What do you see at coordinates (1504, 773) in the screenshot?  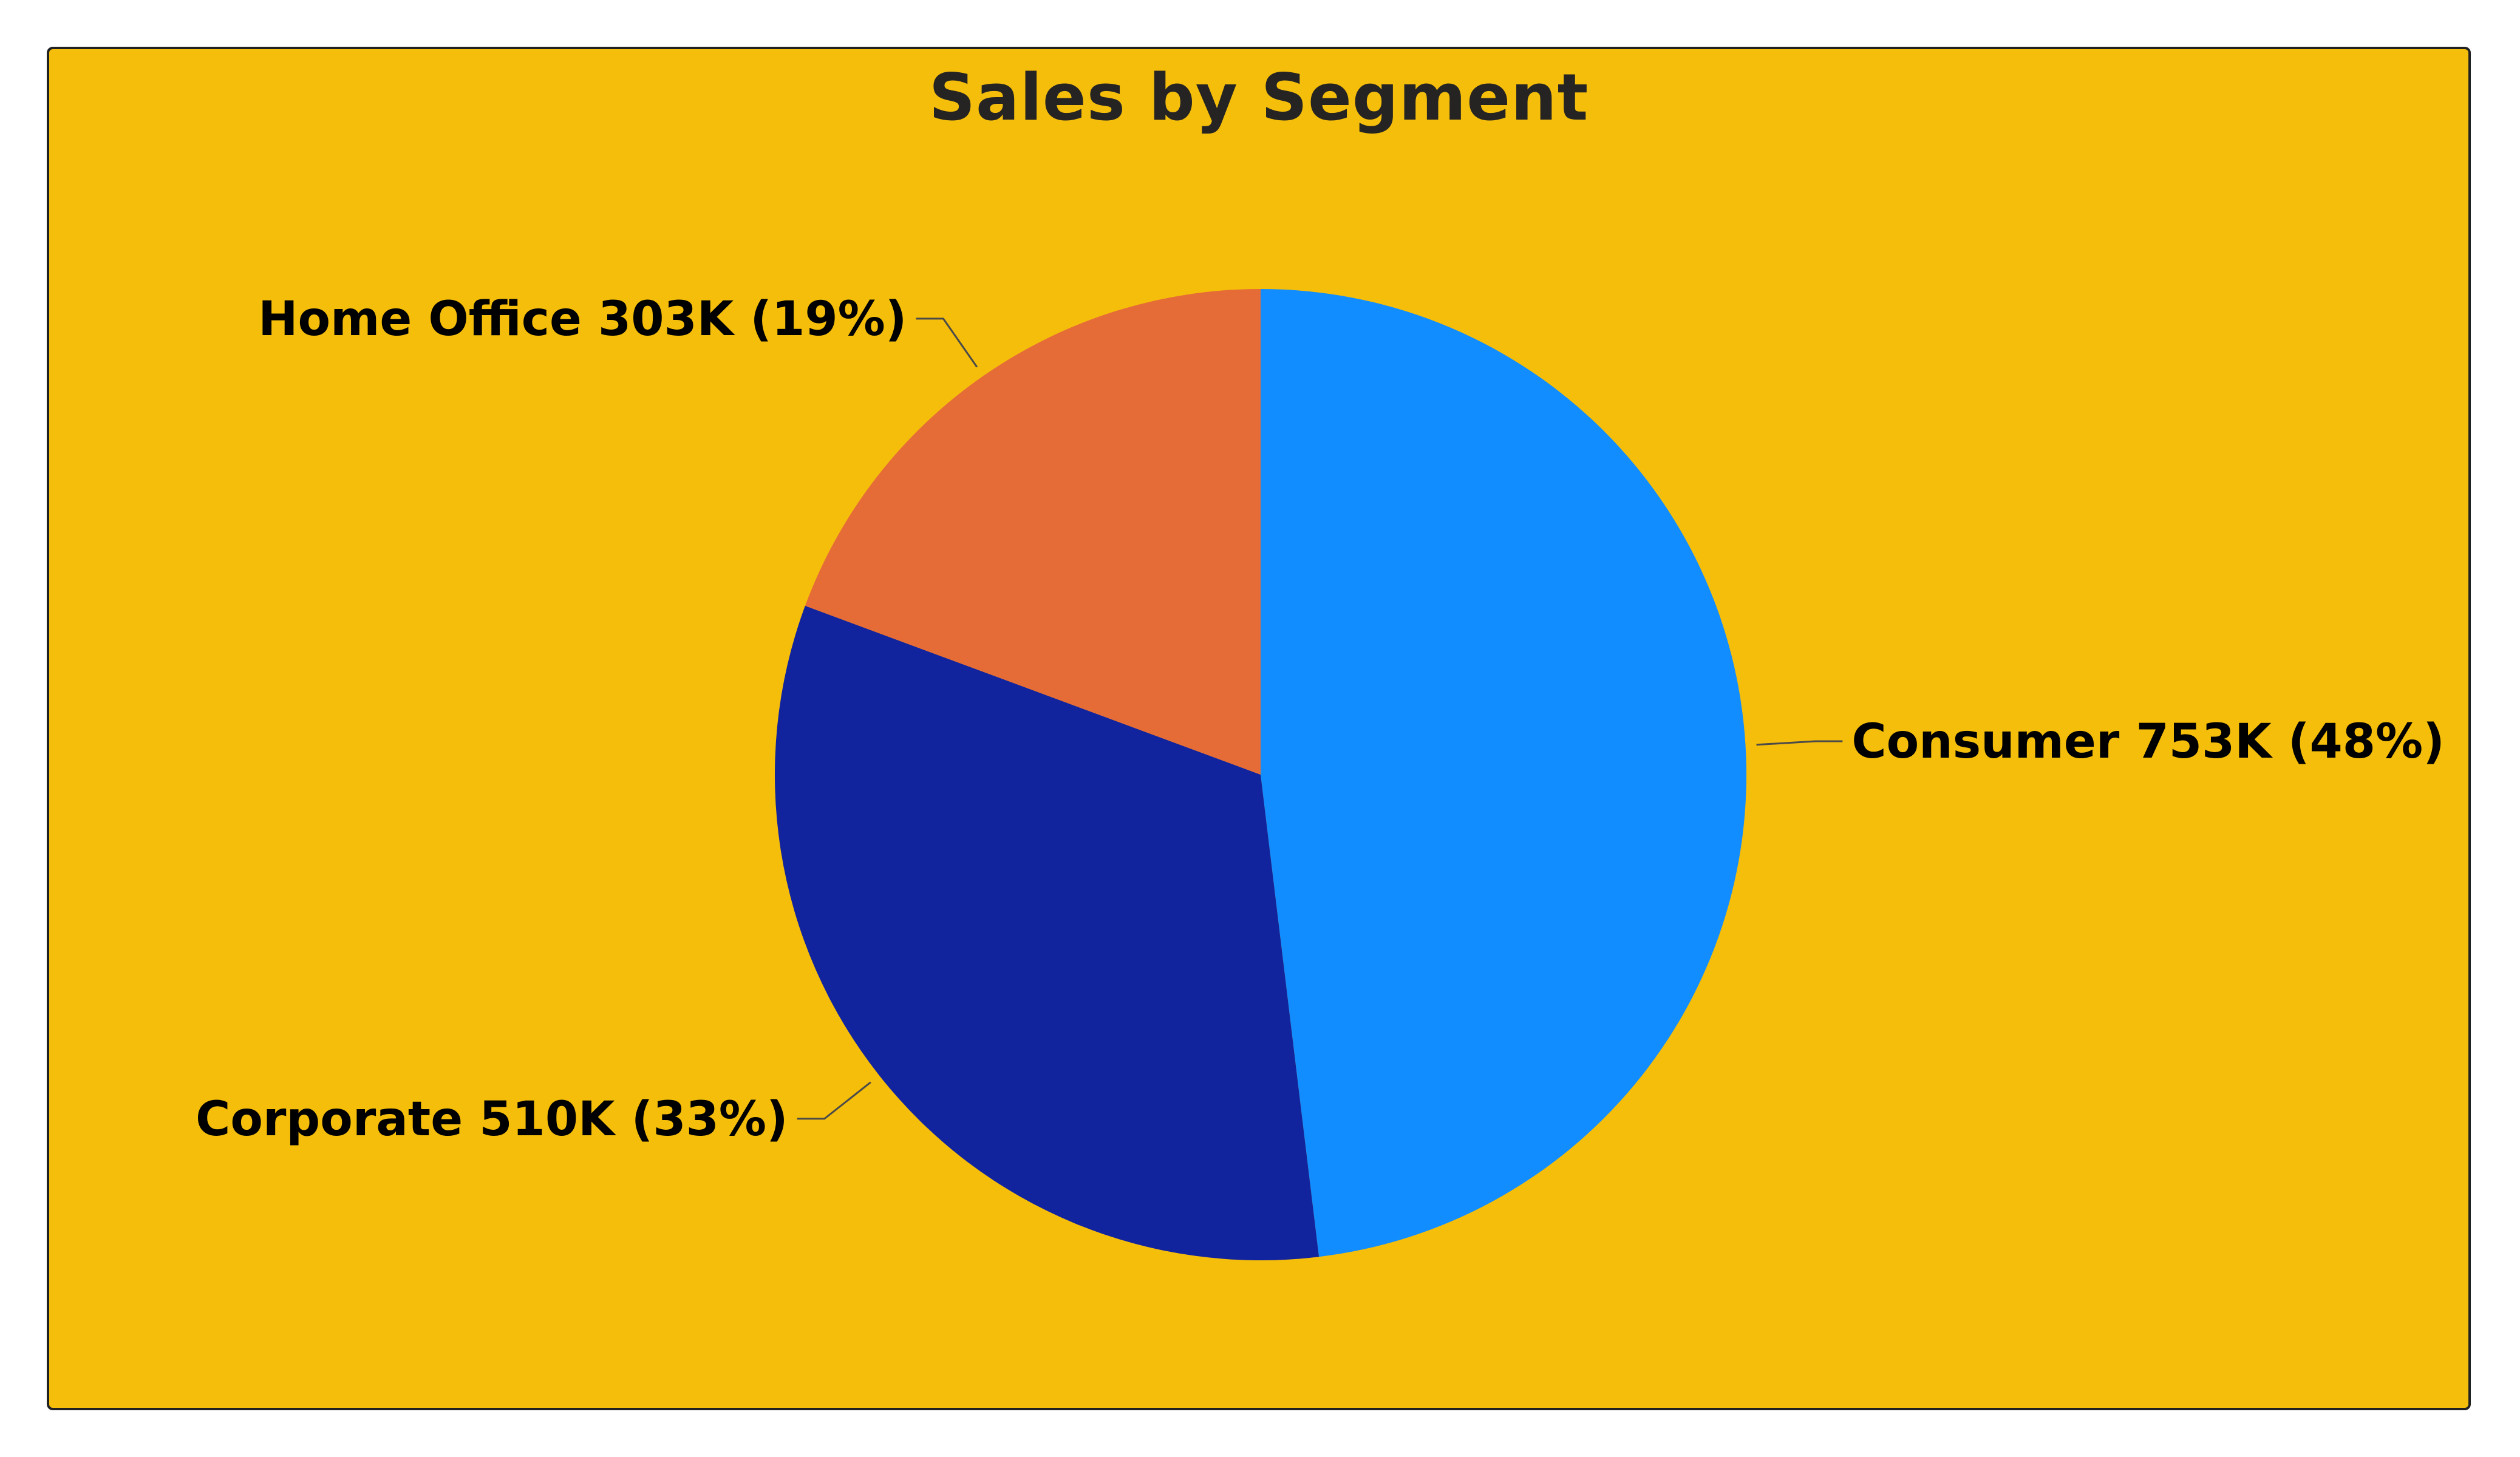 I see `pie-slice-consumer` at bounding box center [1504, 773].